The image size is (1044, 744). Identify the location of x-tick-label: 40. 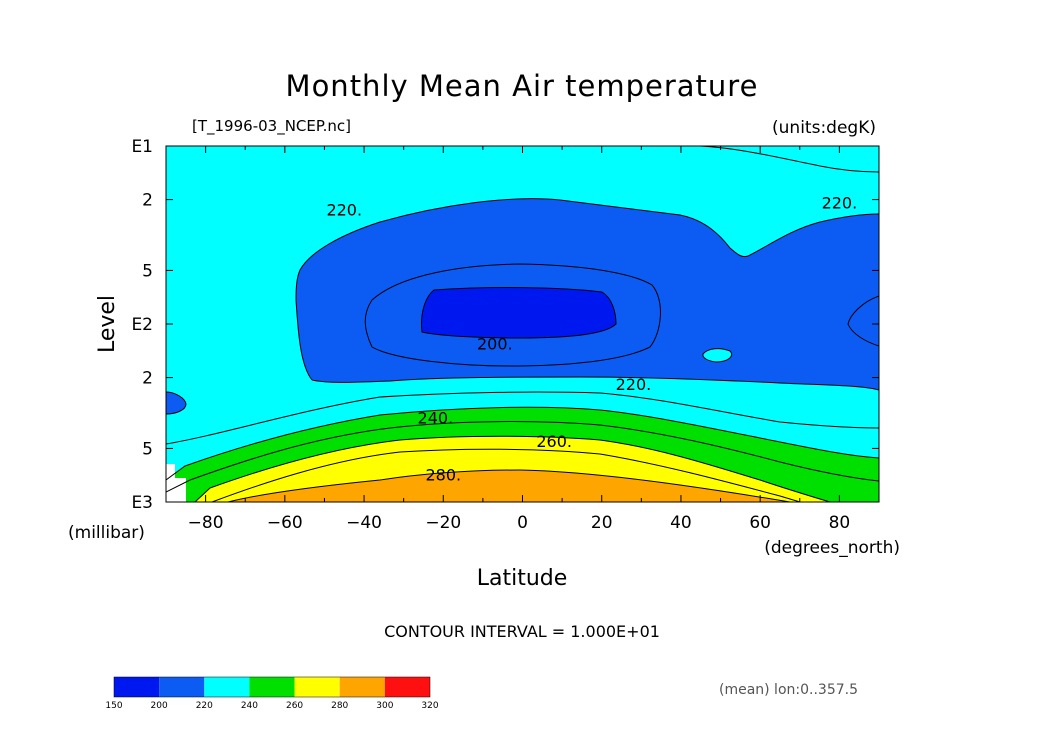
(681, 523).